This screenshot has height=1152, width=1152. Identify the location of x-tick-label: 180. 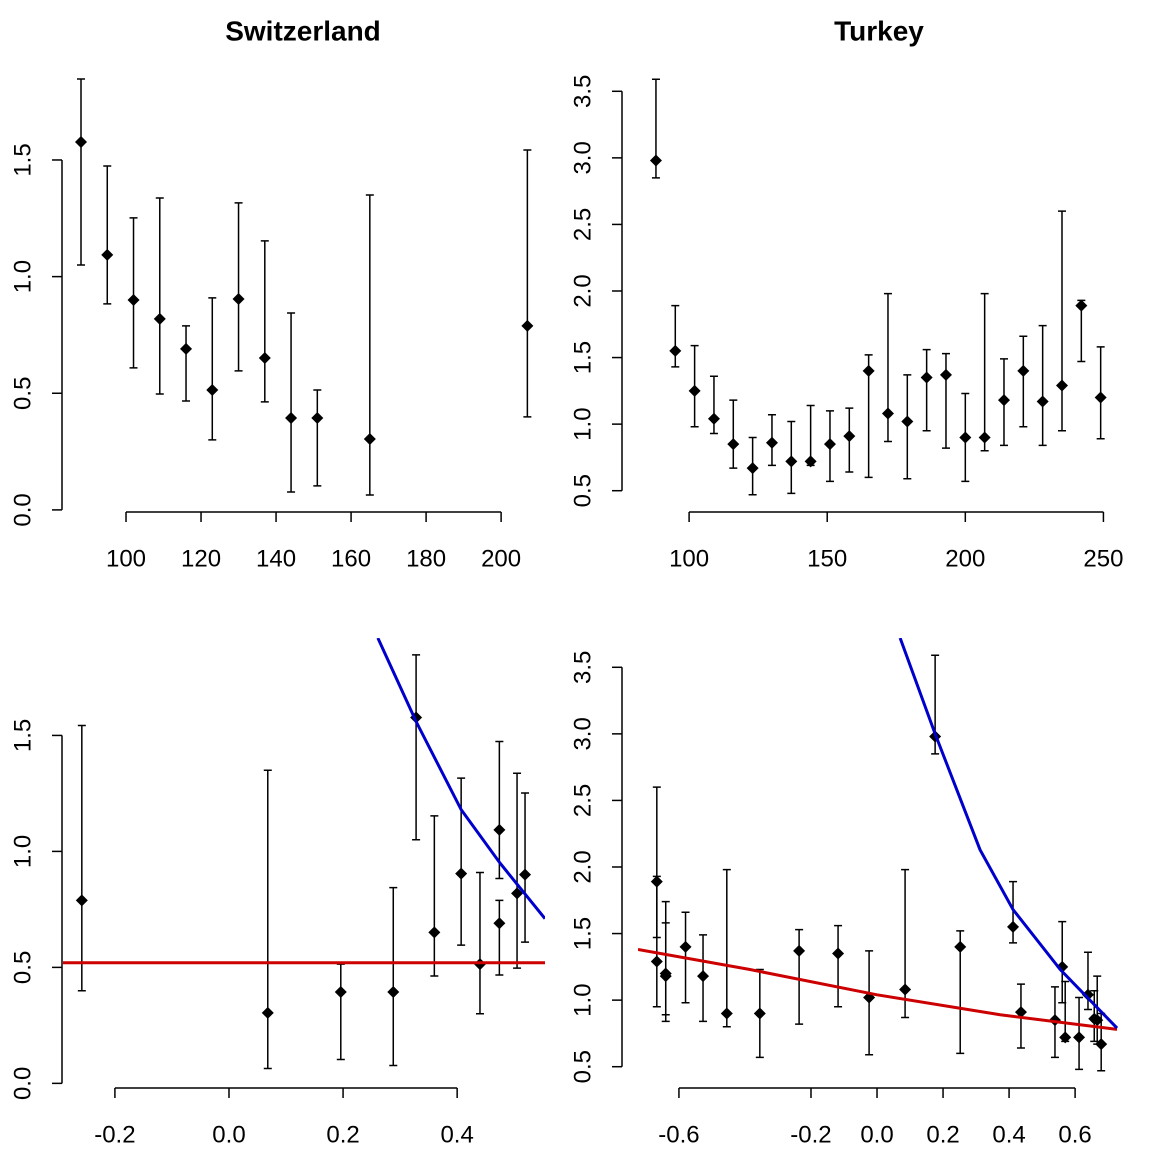
(426, 558).